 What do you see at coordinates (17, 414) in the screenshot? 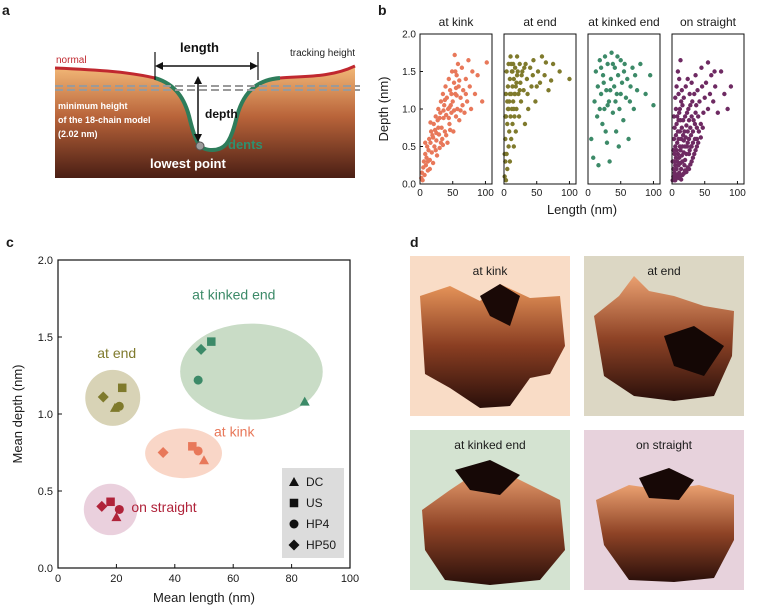
I see `y-axis-label: Mean depth (nm)` at bounding box center [17, 414].